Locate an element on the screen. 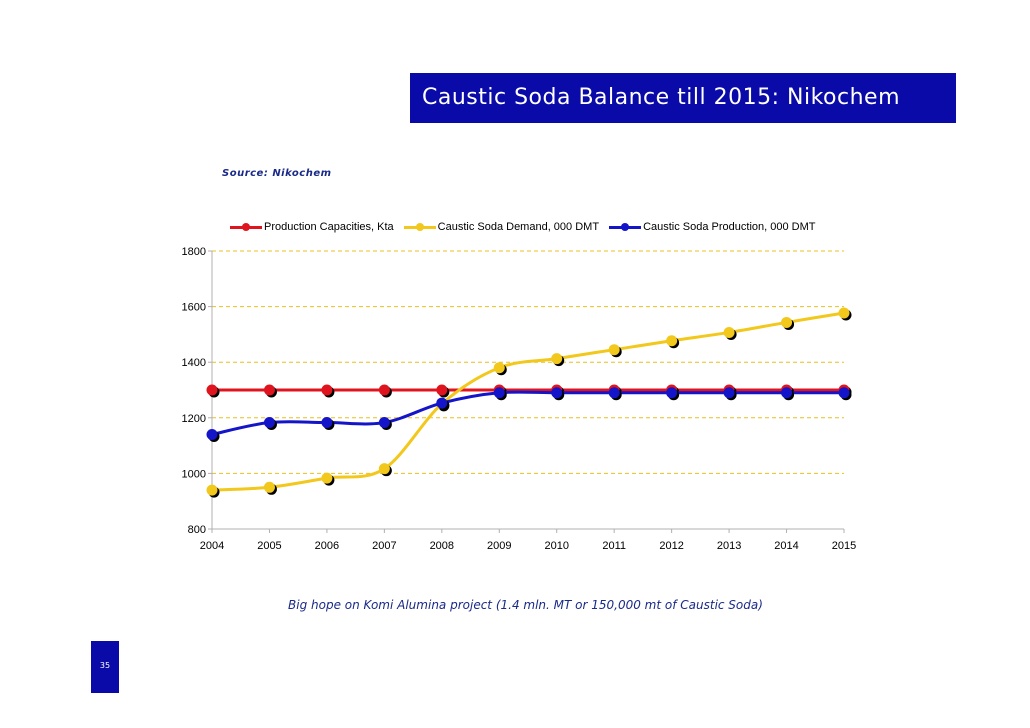 The height and width of the screenshot is (728, 1030). legend-swatch-capacity is located at coordinates (246, 227).